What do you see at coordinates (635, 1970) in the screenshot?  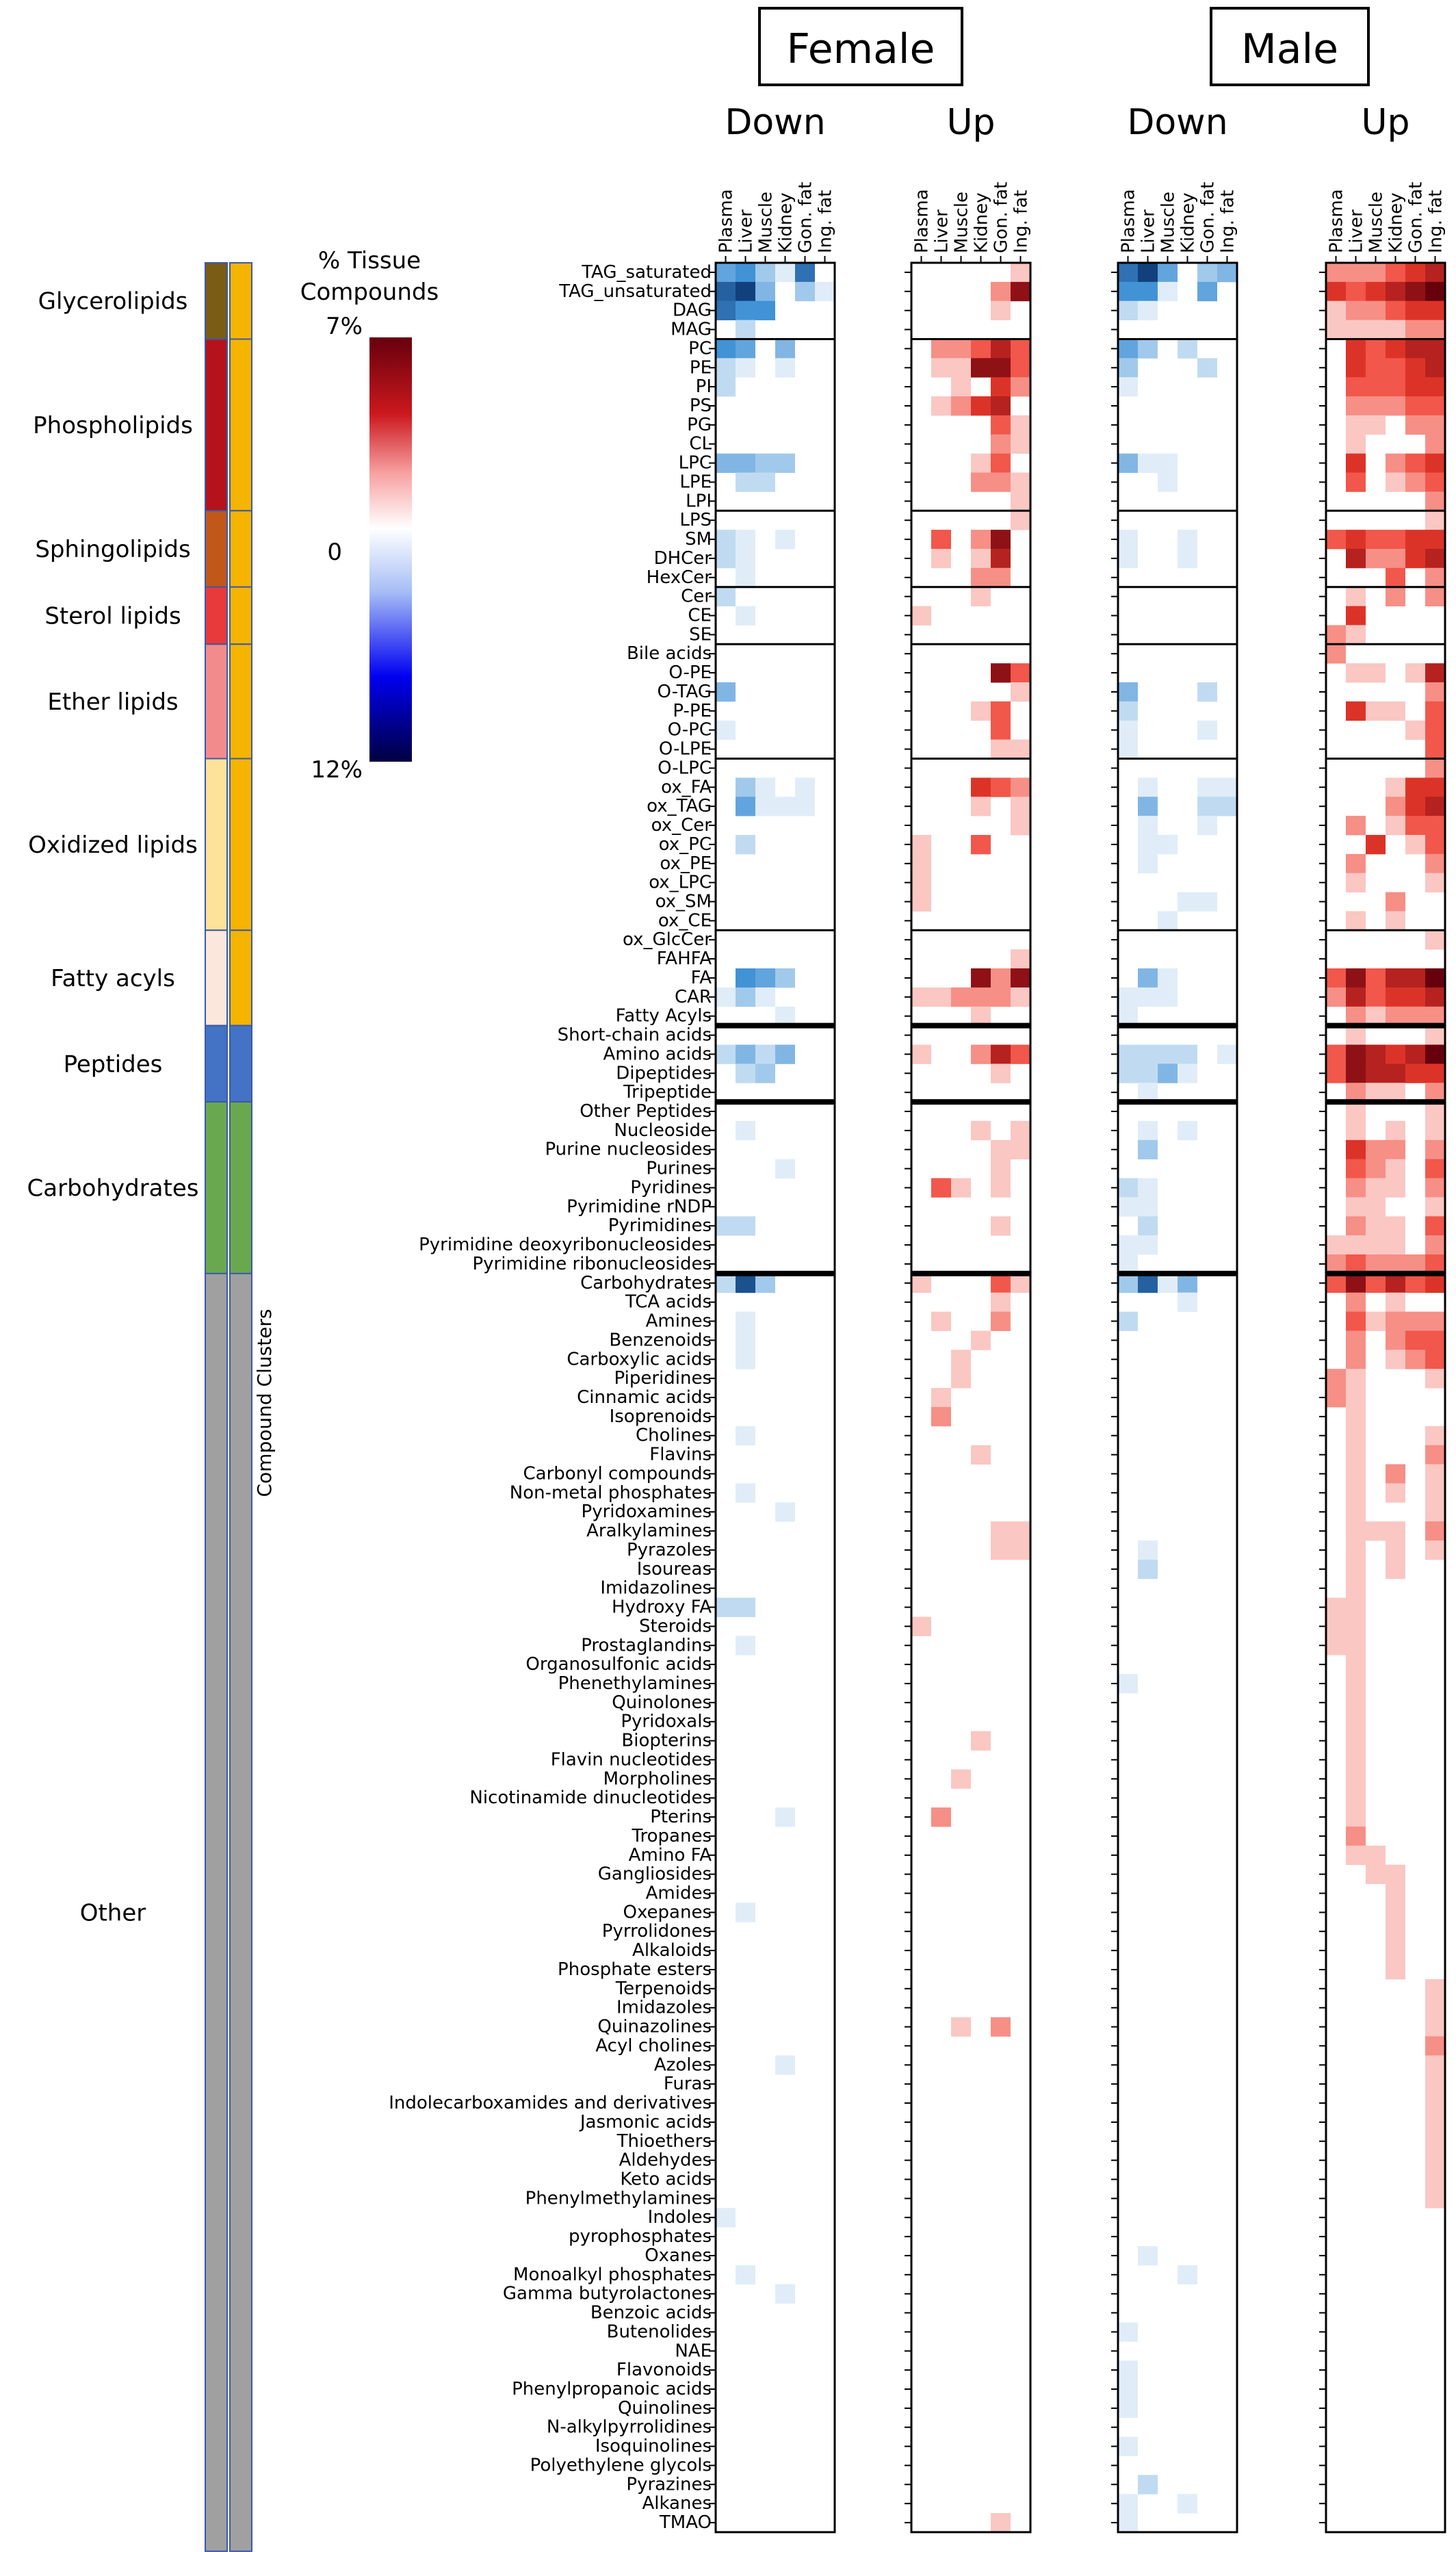 I see `row-label: Phosphate esters` at bounding box center [635, 1970].